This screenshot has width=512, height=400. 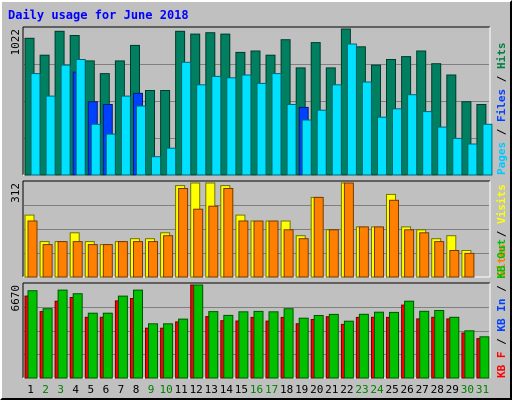 I want to click on day-label-21: 21, so click(x=331, y=389).